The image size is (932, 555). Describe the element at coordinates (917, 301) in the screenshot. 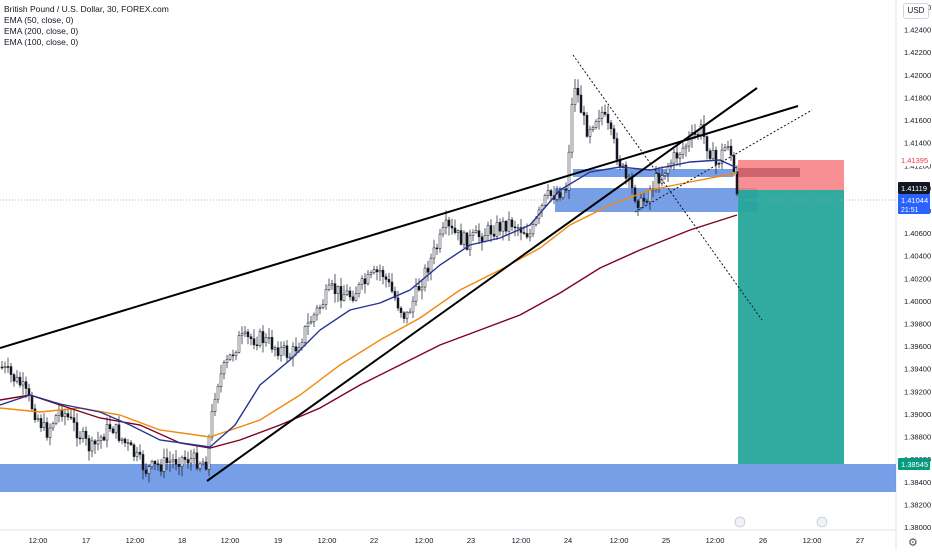

I see `y-tick-label: 1.40000` at that location.